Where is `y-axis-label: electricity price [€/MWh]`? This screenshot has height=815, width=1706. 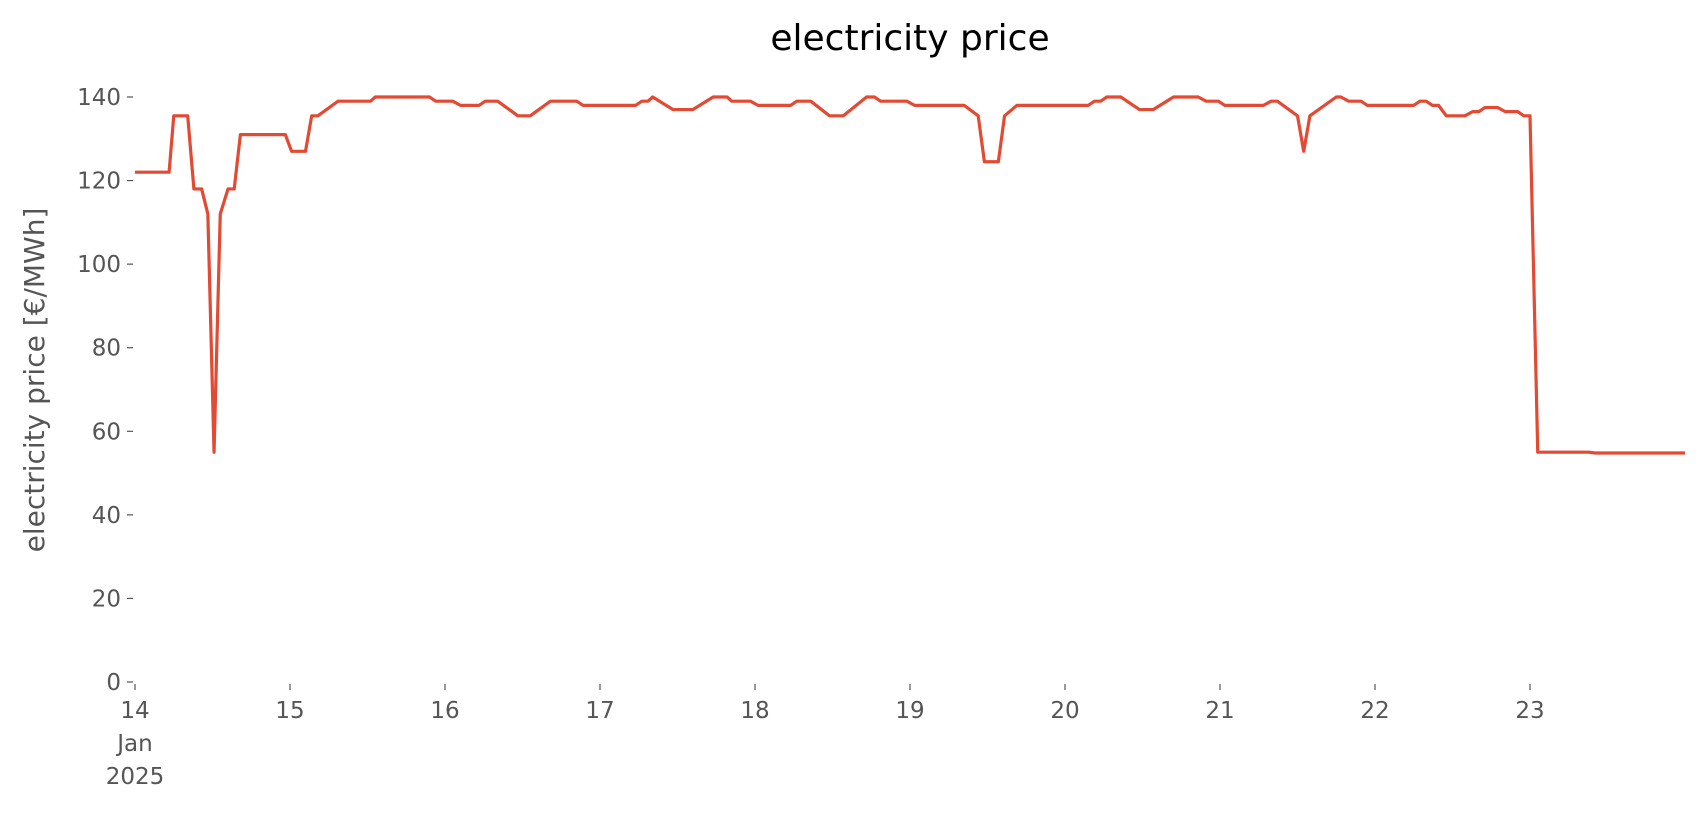
y-axis-label: electricity price [€/MWh] is located at coordinates (34, 380).